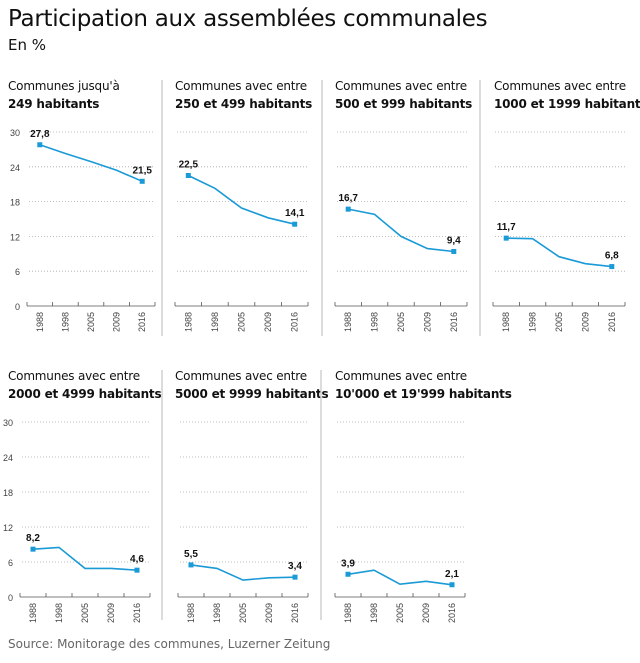 The image size is (640, 663). Describe the element at coordinates (403, 95) in the screenshot. I see `panel-header: Communes avec entre 500 et 999 habitants` at that location.